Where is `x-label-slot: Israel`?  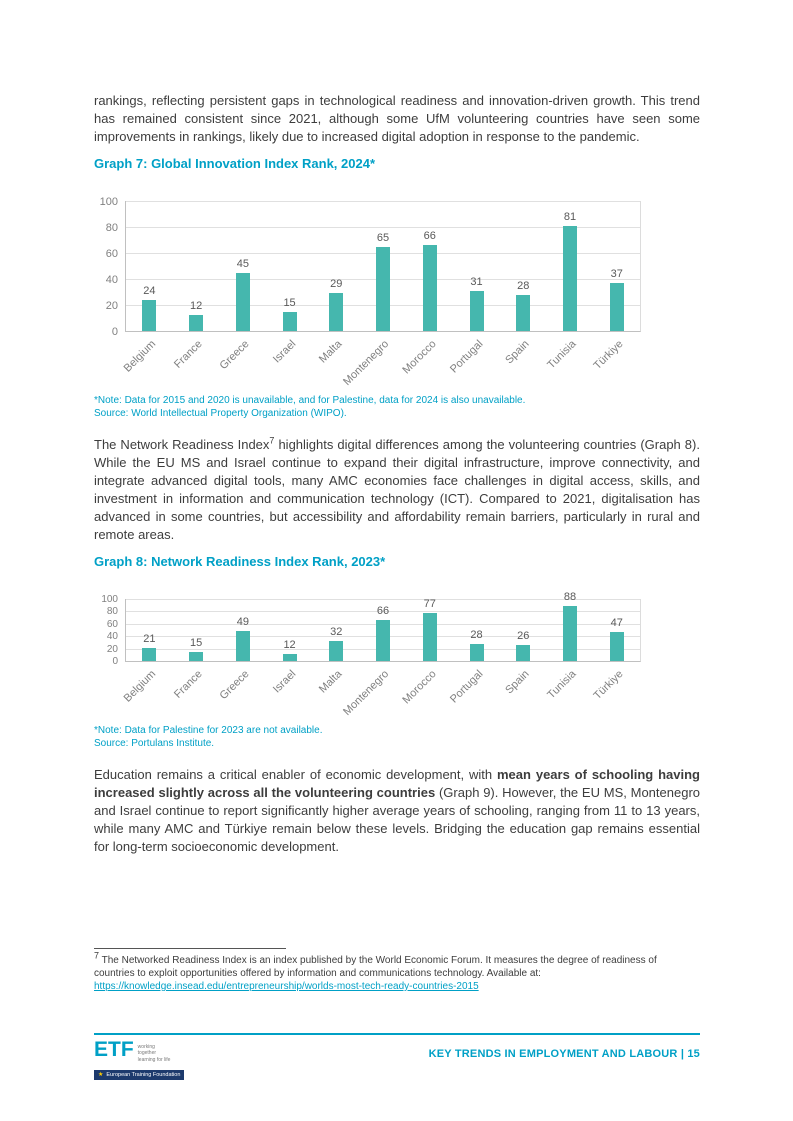
x-label-slot: Israel is located at coordinates (289, 690).